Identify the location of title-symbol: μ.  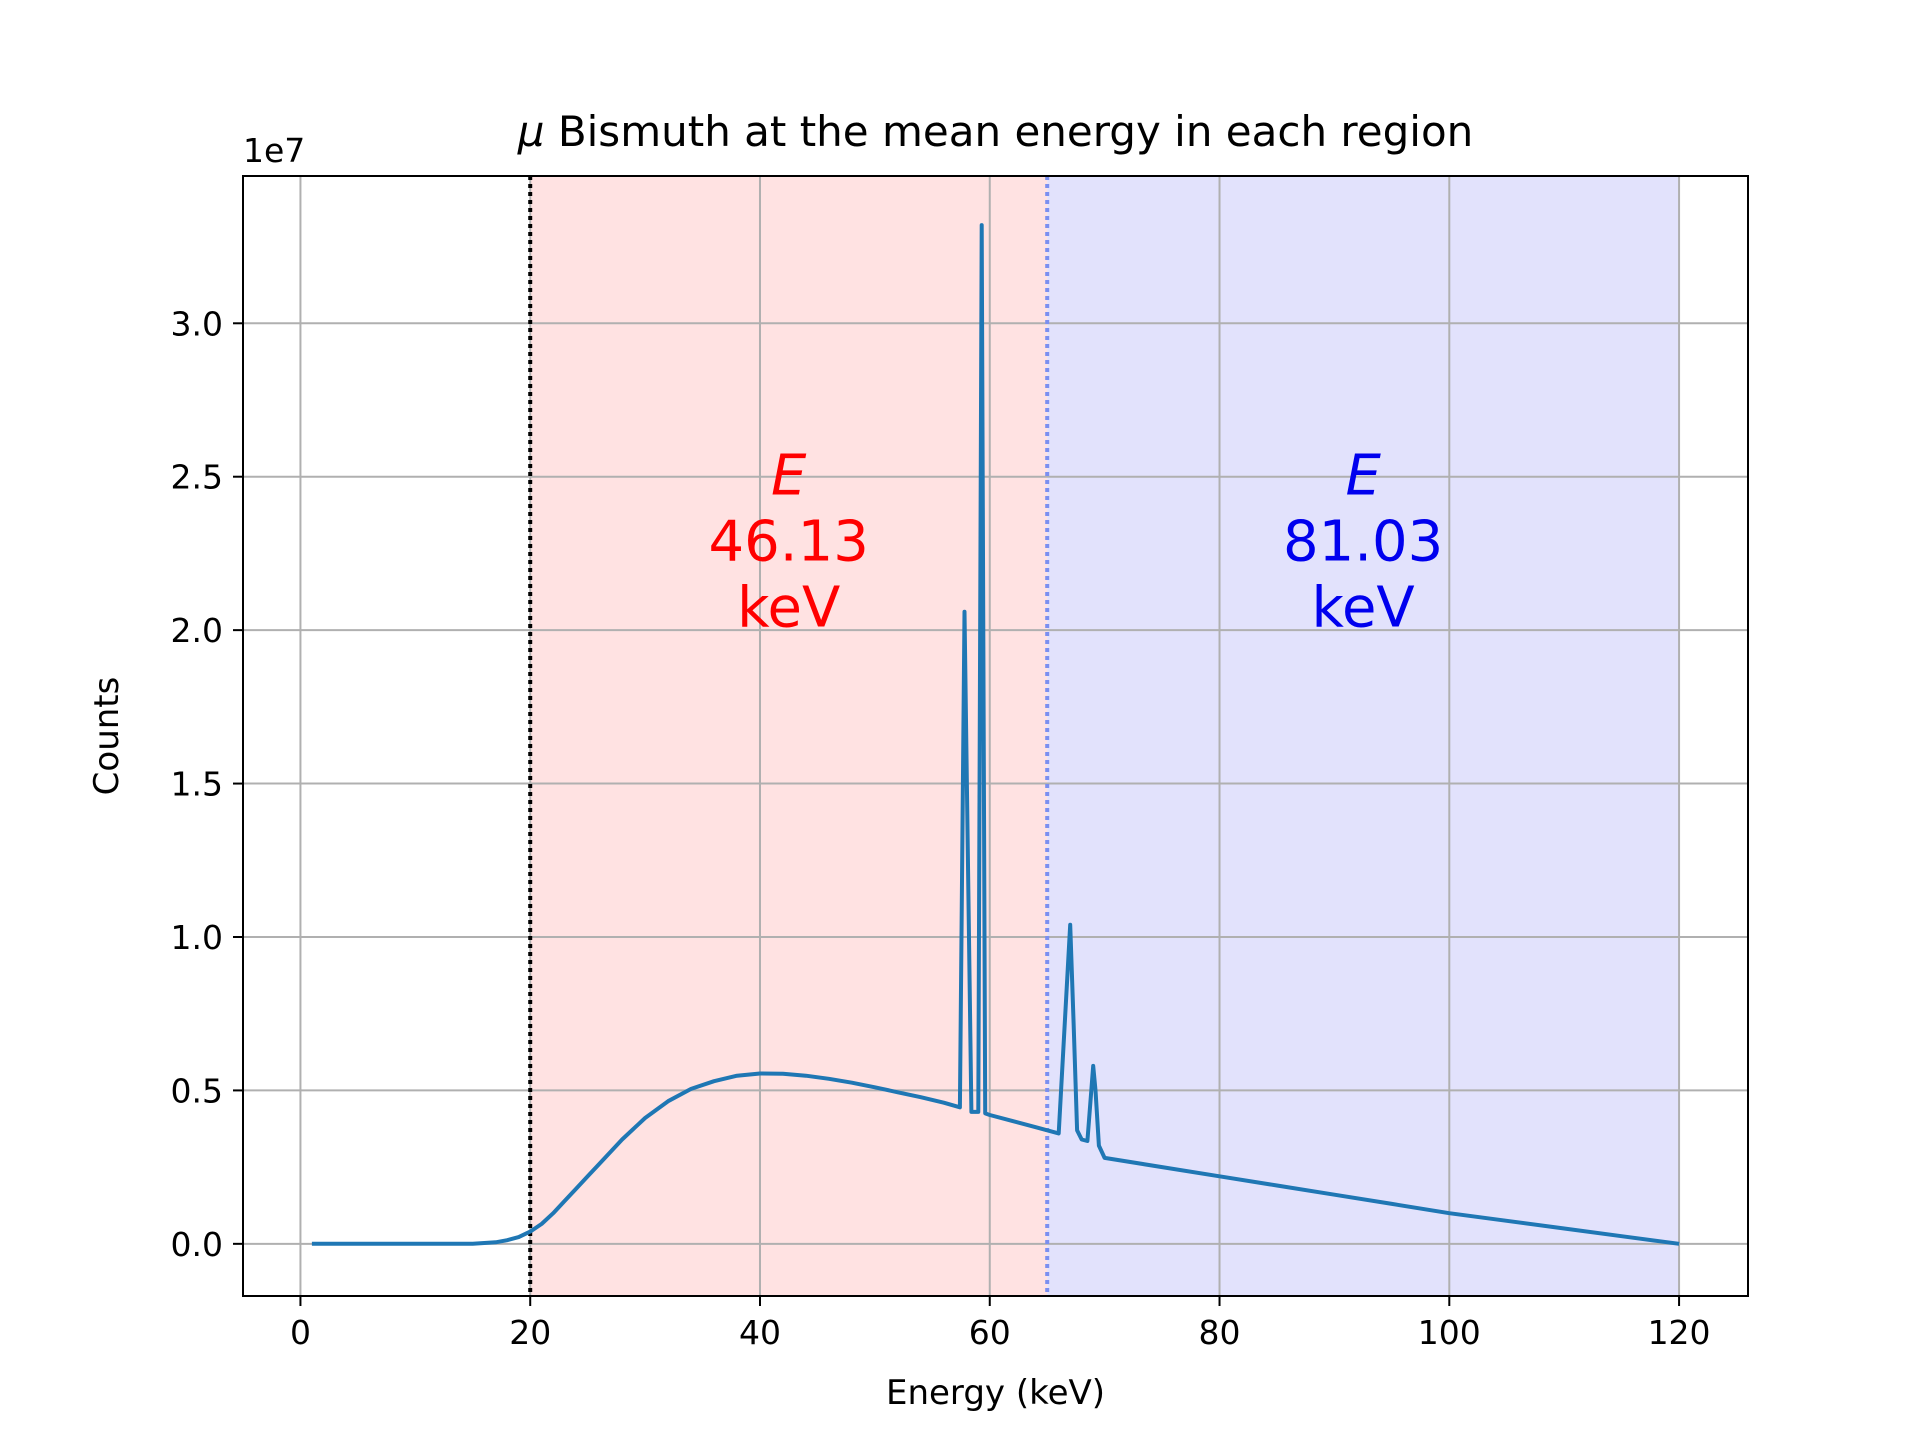
(531, 131).